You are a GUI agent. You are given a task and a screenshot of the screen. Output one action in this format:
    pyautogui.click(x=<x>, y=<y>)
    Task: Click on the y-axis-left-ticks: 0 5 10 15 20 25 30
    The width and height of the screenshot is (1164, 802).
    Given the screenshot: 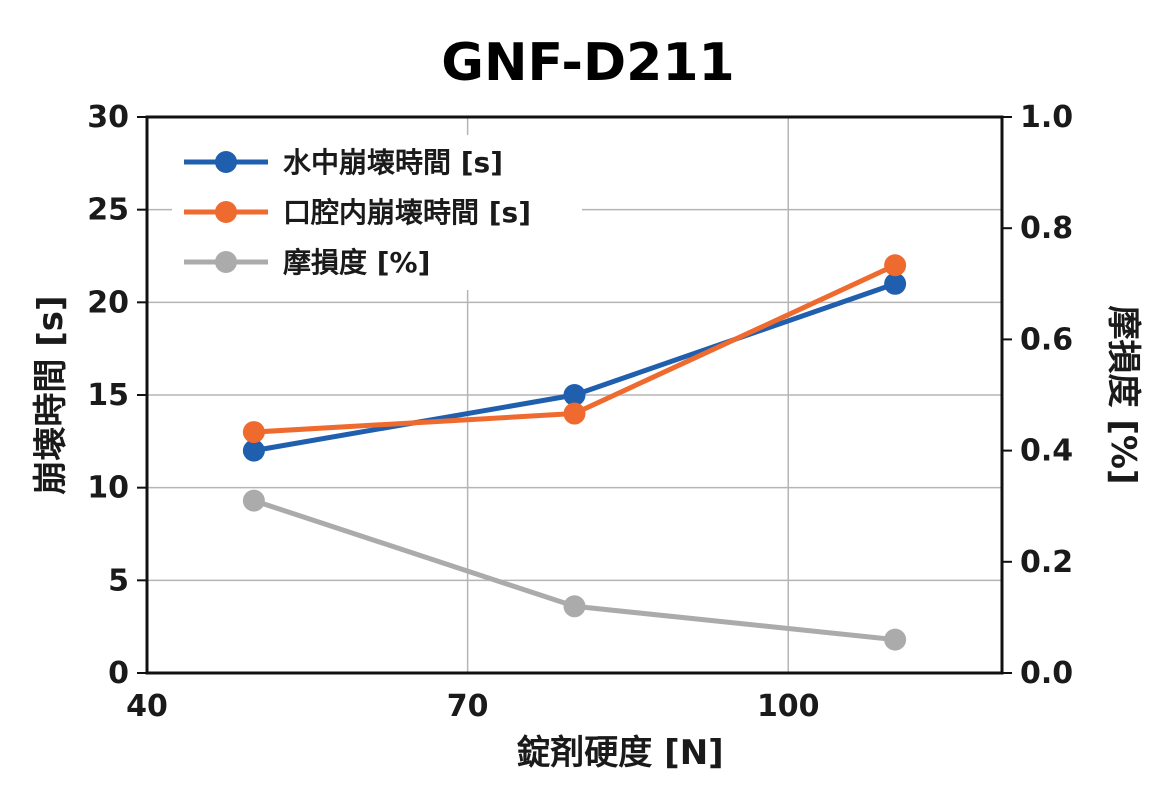 What is the action you would take?
    pyautogui.click(x=117, y=395)
    